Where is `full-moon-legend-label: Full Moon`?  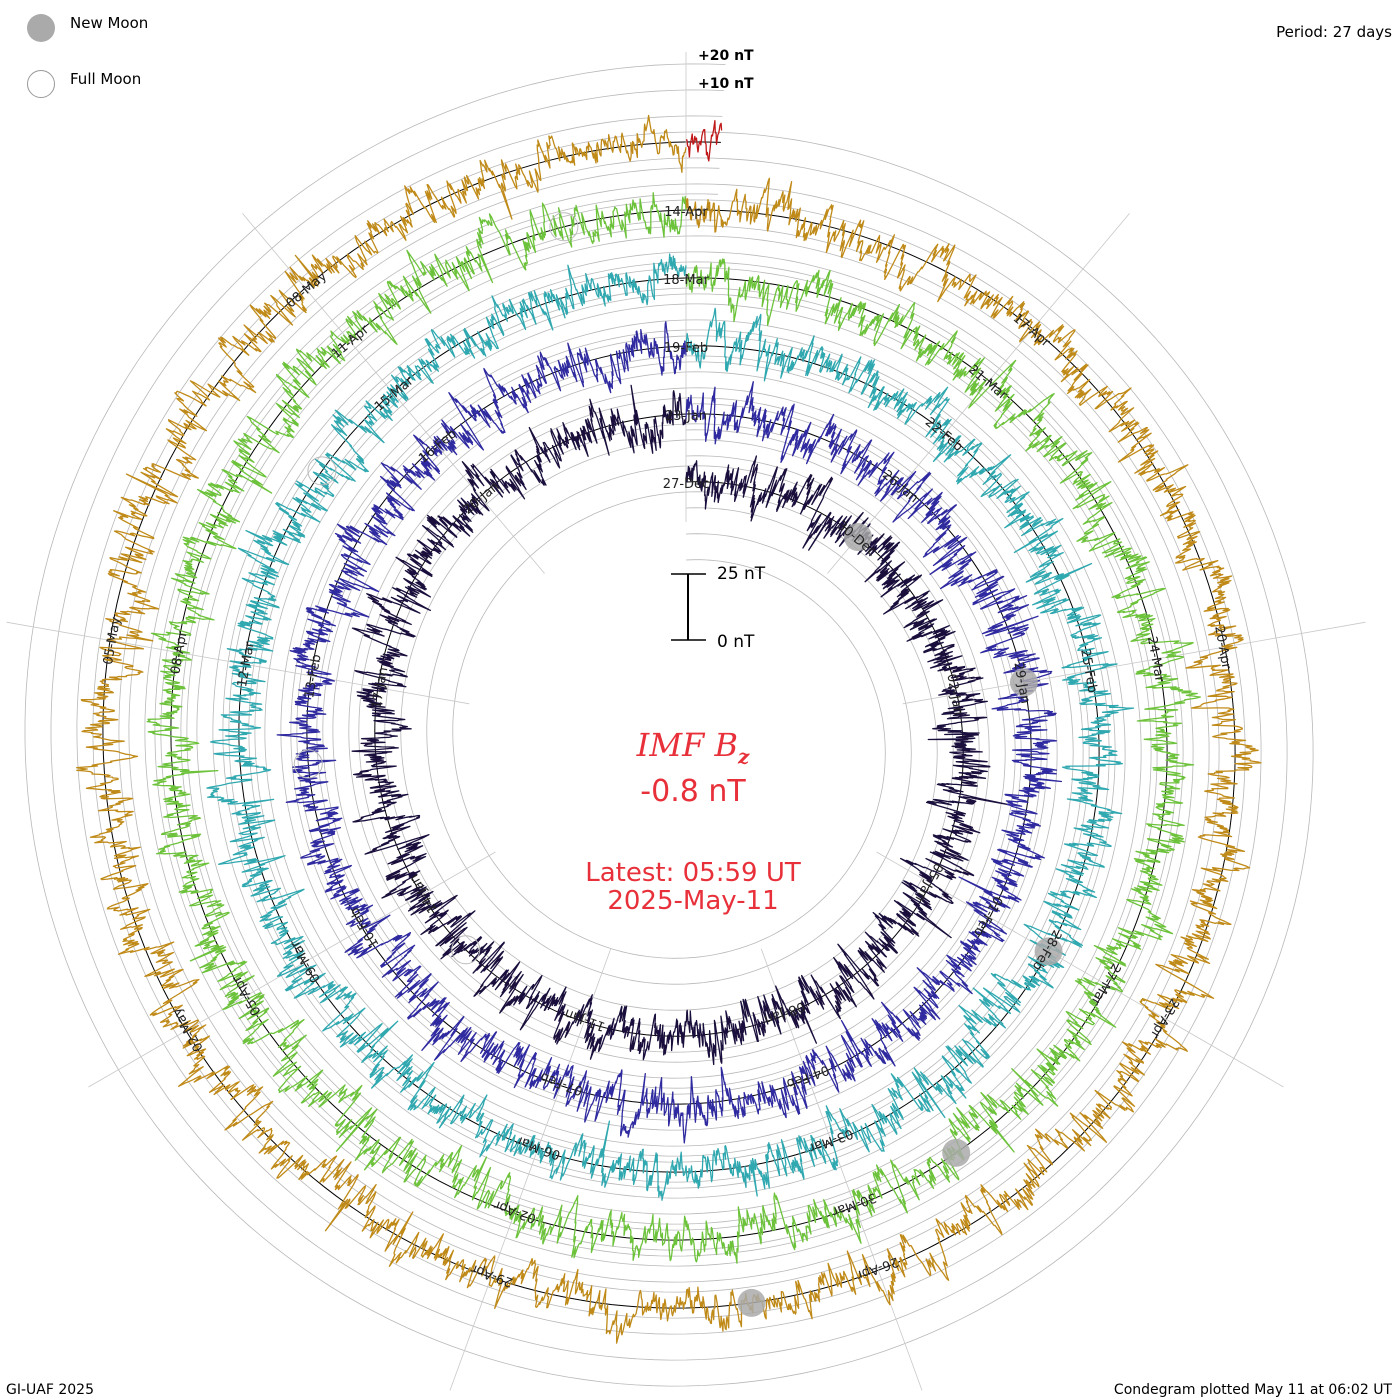
full-moon-legend-label: Full Moon is located at coordinates (106, 79).